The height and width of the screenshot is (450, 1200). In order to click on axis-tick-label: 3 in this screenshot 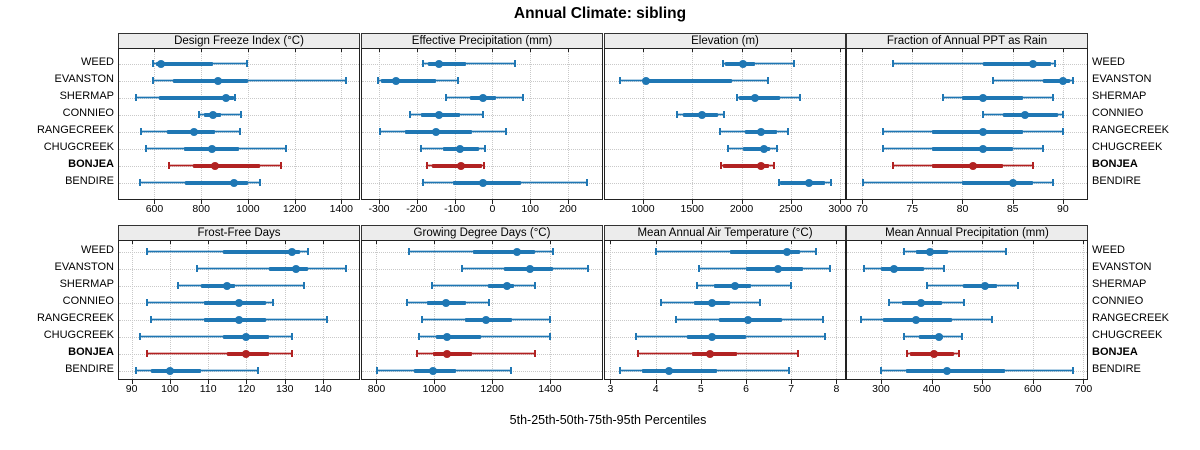, I will do `click(610, 389)`.